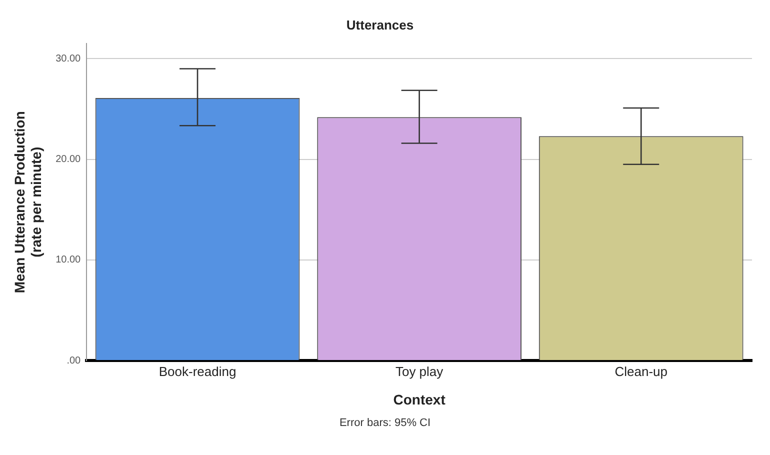 Image resolution: width=770 pixels, height=455 pixels. I want to click on y-tick-label: .00, so click(74, 360).